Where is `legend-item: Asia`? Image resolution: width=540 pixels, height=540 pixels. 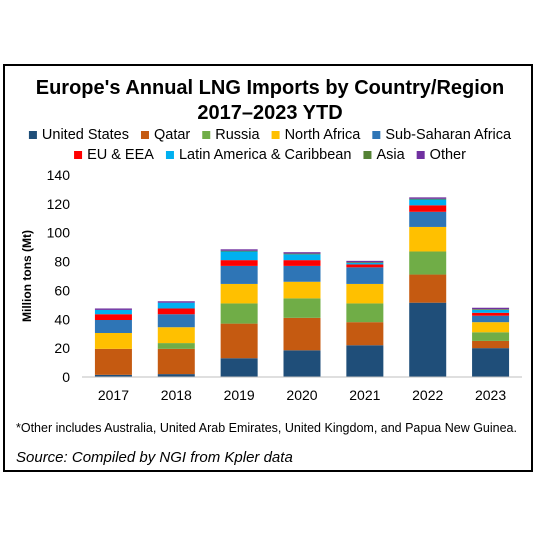 legend-item: Asia is located at coordinates (384, 155).